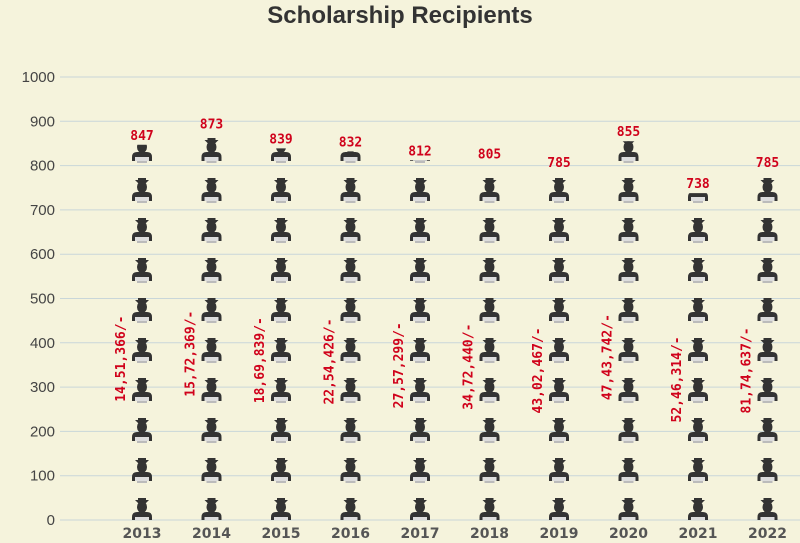 The height and width of the screenshot is (543, 800). I want to click on amount-label: 18,69,839/-, so click(260, 360).